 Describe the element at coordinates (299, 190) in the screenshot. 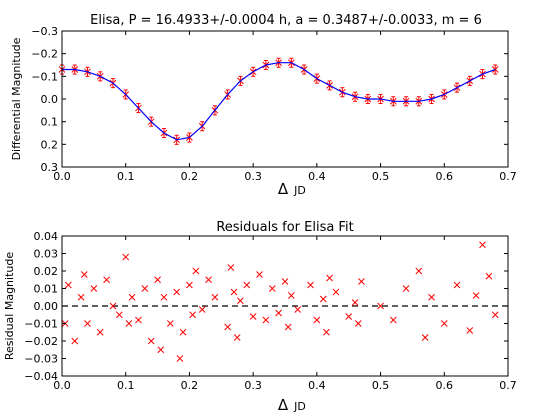

I see `x-axis-label: JD` at that location.